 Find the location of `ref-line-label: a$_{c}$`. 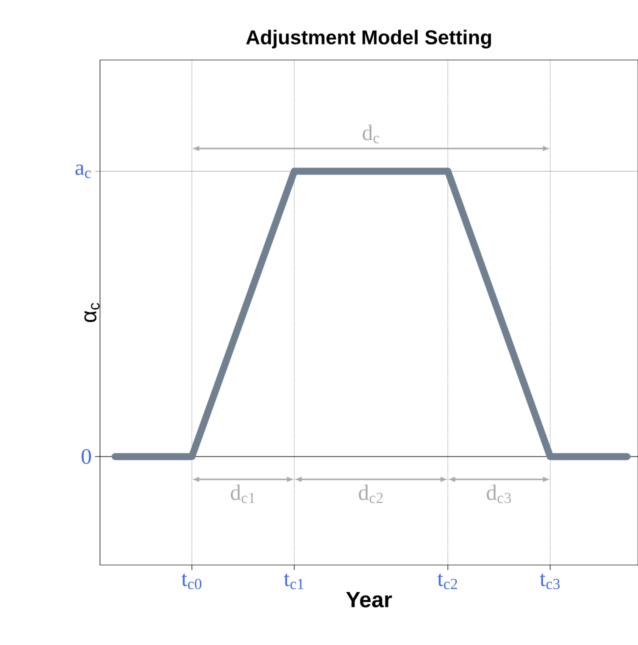

ref-line-label: a$_{c}$ is located at coordinates (83, 171).